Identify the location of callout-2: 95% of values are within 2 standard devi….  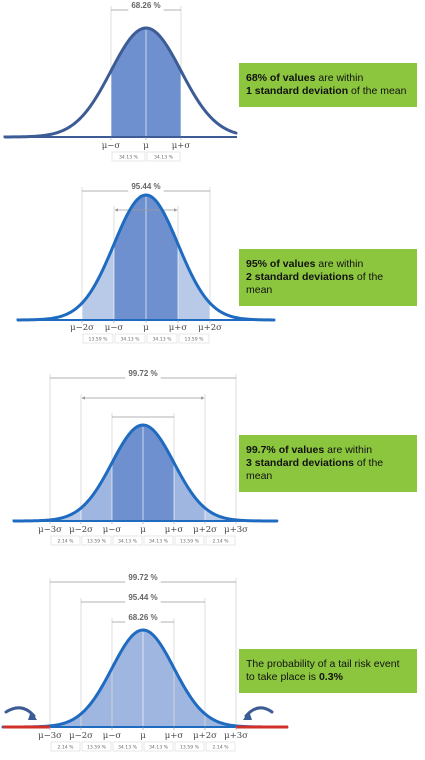
(328, 277).